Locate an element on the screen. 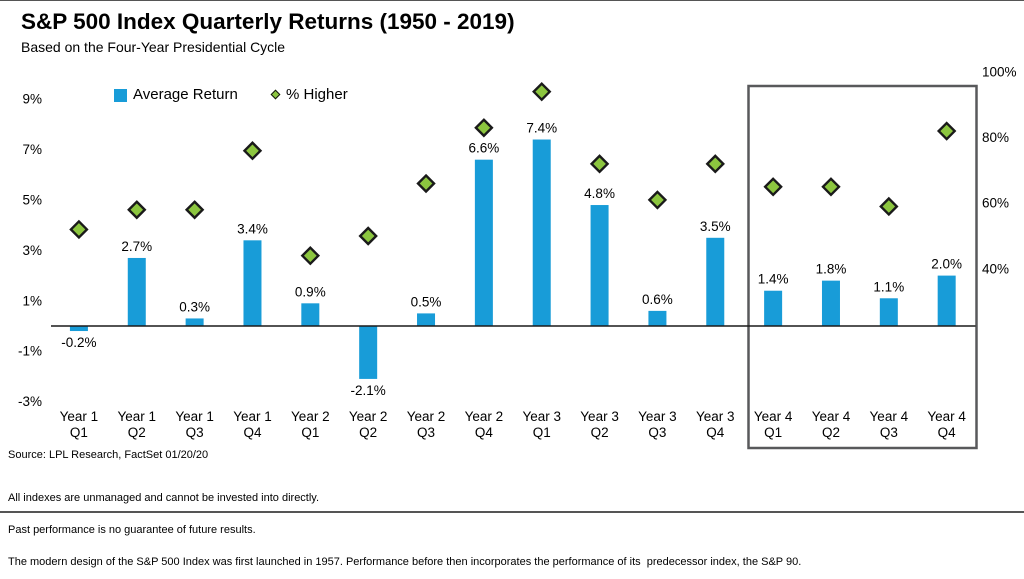  percent-higher-legend-label: % Higher is located at coordinates (317, 94).